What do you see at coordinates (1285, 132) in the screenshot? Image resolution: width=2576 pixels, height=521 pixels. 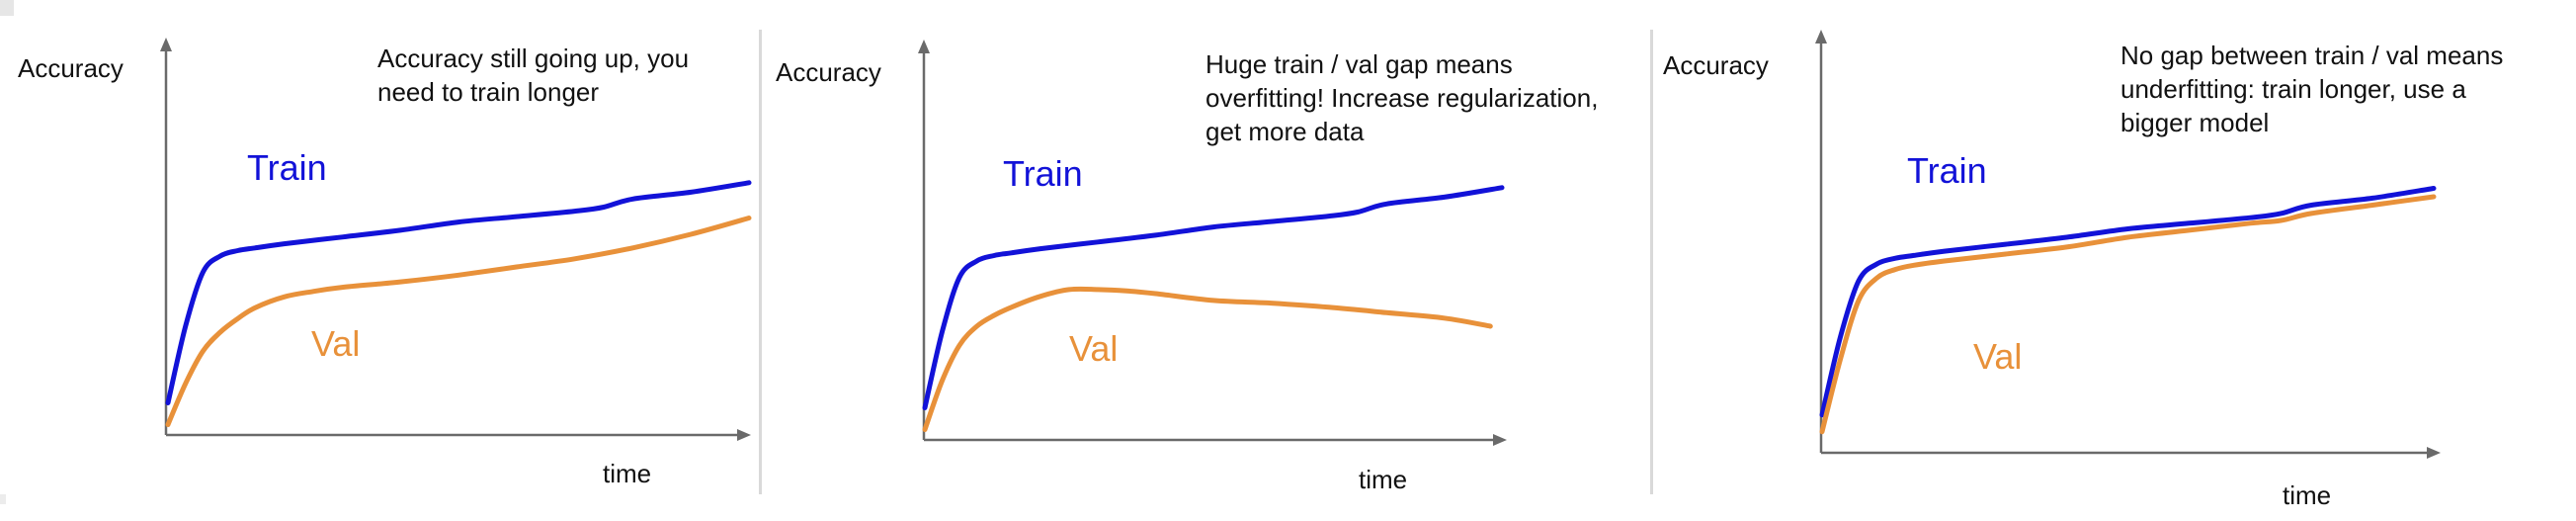 I see `annotation-text: get more data` at bounding box center [1285, 132].